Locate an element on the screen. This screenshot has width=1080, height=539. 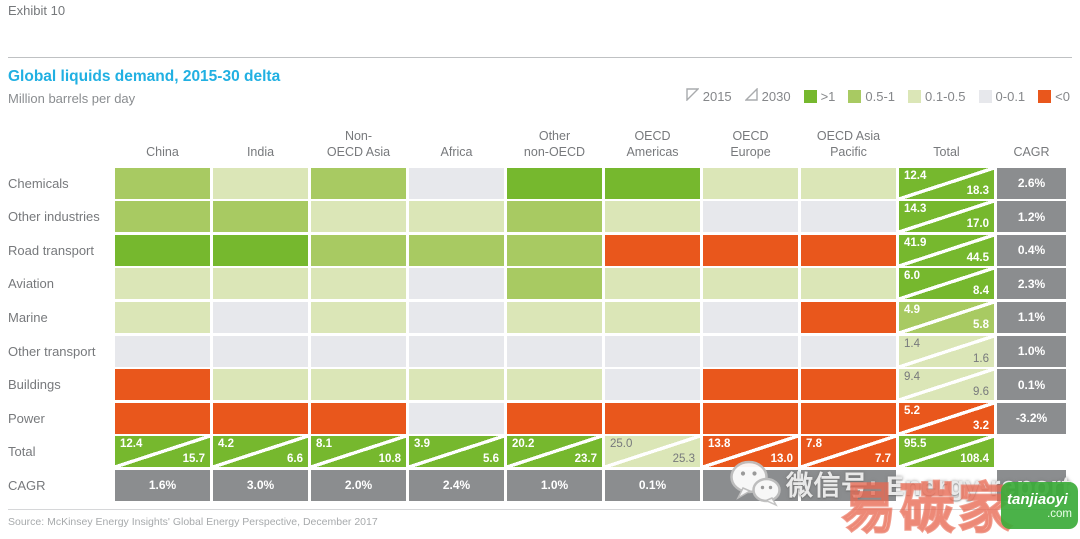
column-cagr-cell: 1.6% is located at coordinates (162, 485).